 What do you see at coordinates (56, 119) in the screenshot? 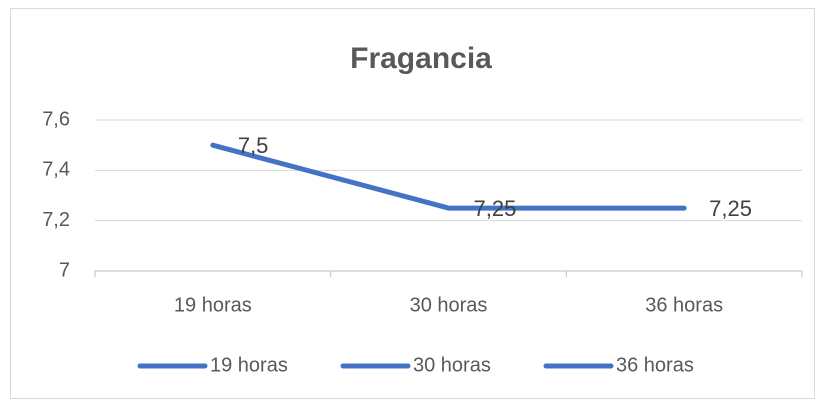
I see `y-tick-label: 7,6` at bounding box center [56, 119].